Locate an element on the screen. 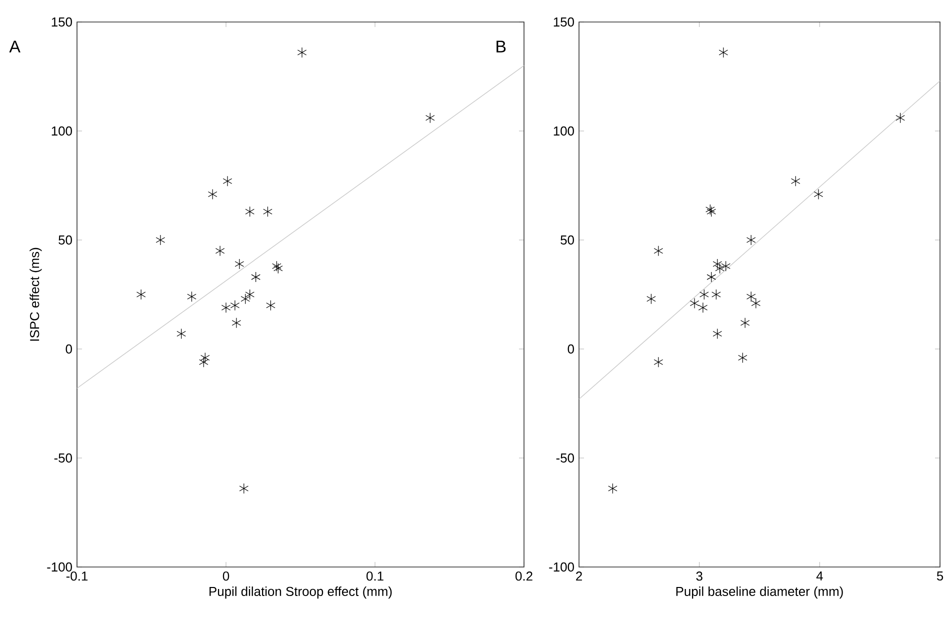 This screenshot has height=642, width=948. x-tick-label: 0.1 is located at coordinates (375, 576).